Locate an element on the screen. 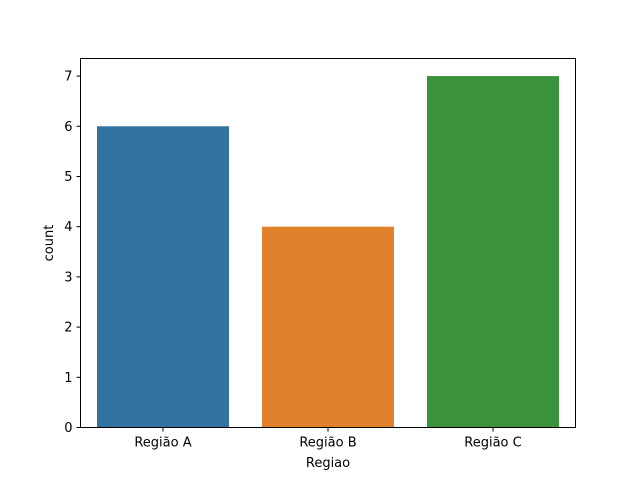 The height and width of the screenshot is (484, 640). y-tick-label: 1 is located at coordinates (68, 378).